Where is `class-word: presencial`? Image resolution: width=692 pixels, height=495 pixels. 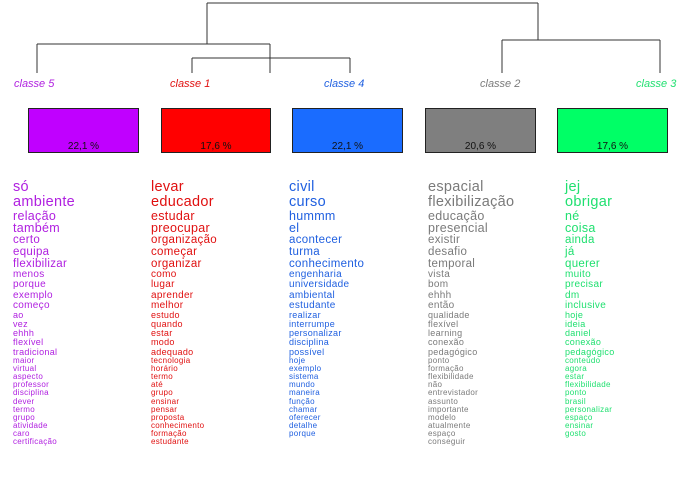
class-word: presencial is located at coordinates (458, 228).